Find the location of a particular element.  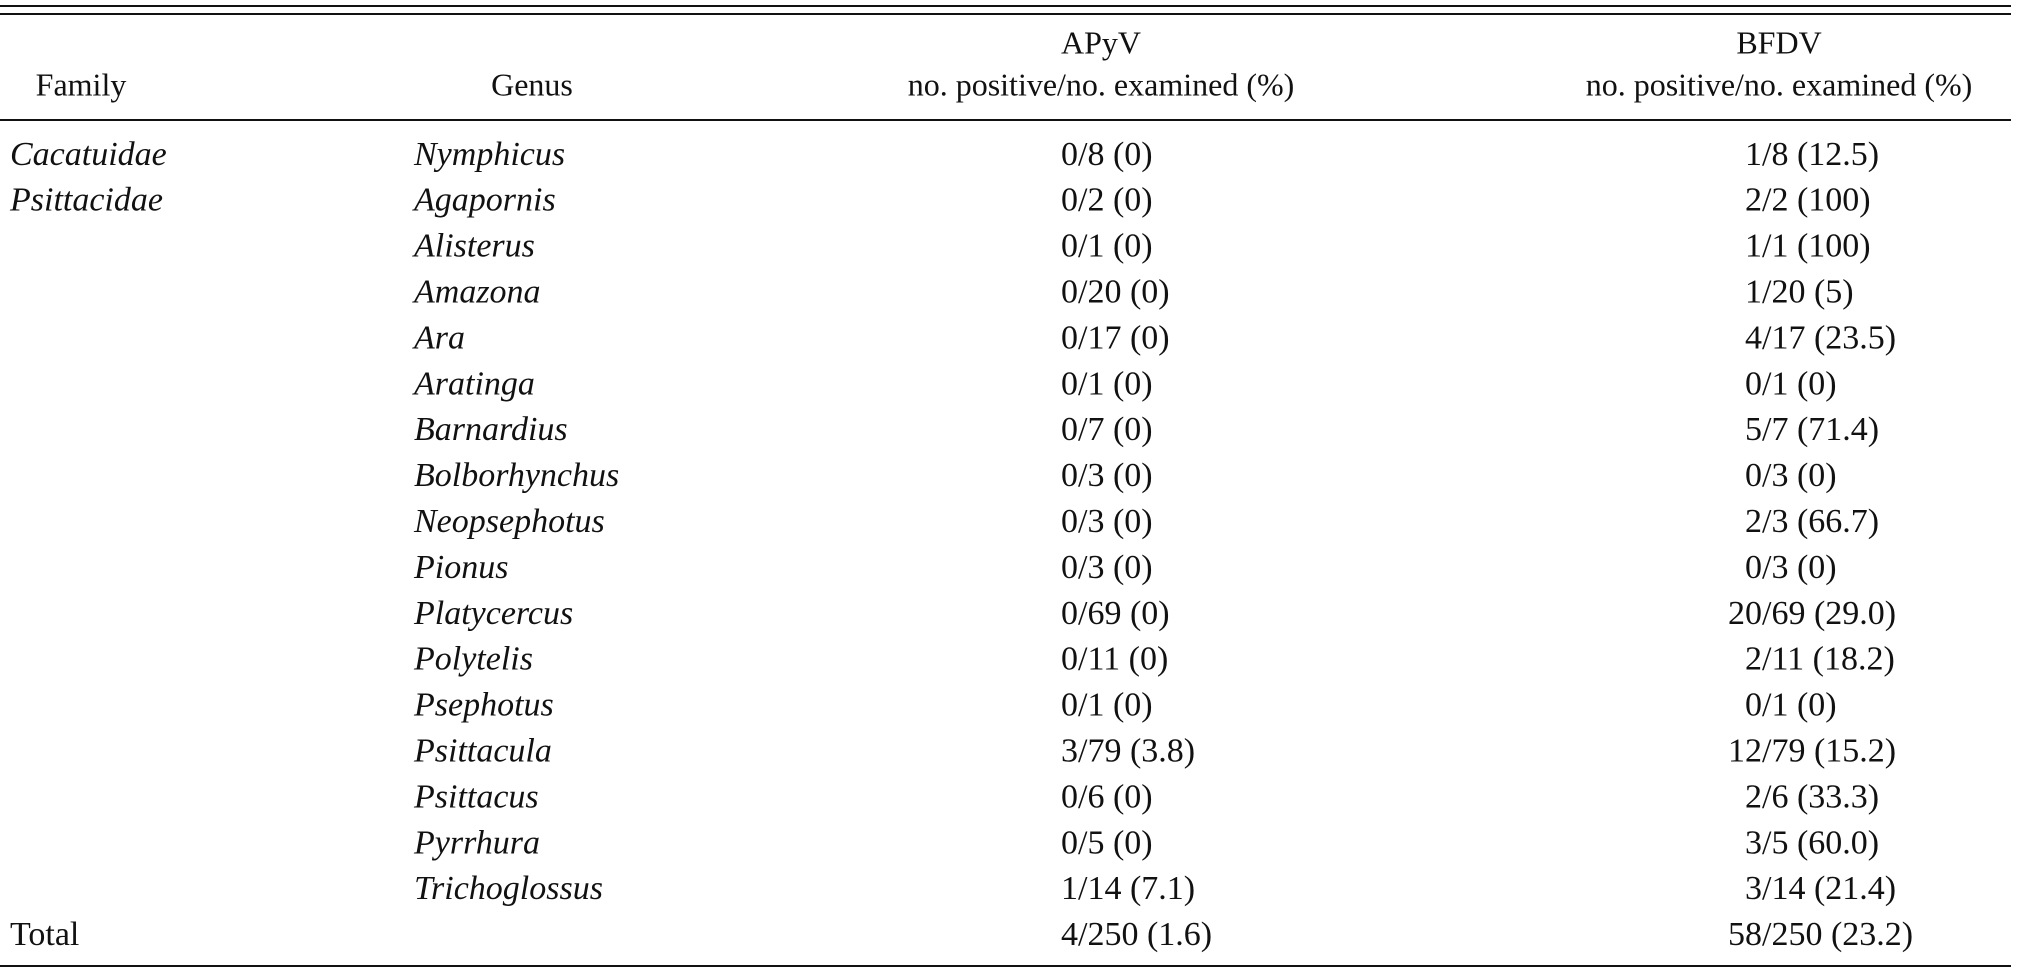

bfdv-cell: 20/69 (29.0) is located at coordinates (1812, 613).